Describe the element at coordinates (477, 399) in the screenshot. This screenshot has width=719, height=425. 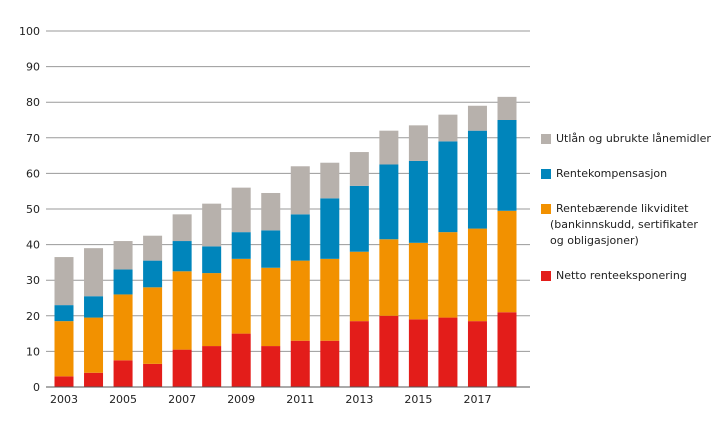
I see `x-tick-label: 2017` at that location.